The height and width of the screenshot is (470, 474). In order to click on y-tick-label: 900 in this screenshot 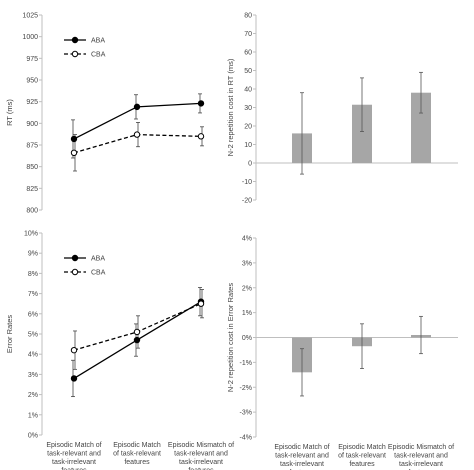, I will do `click(32, 124)`.